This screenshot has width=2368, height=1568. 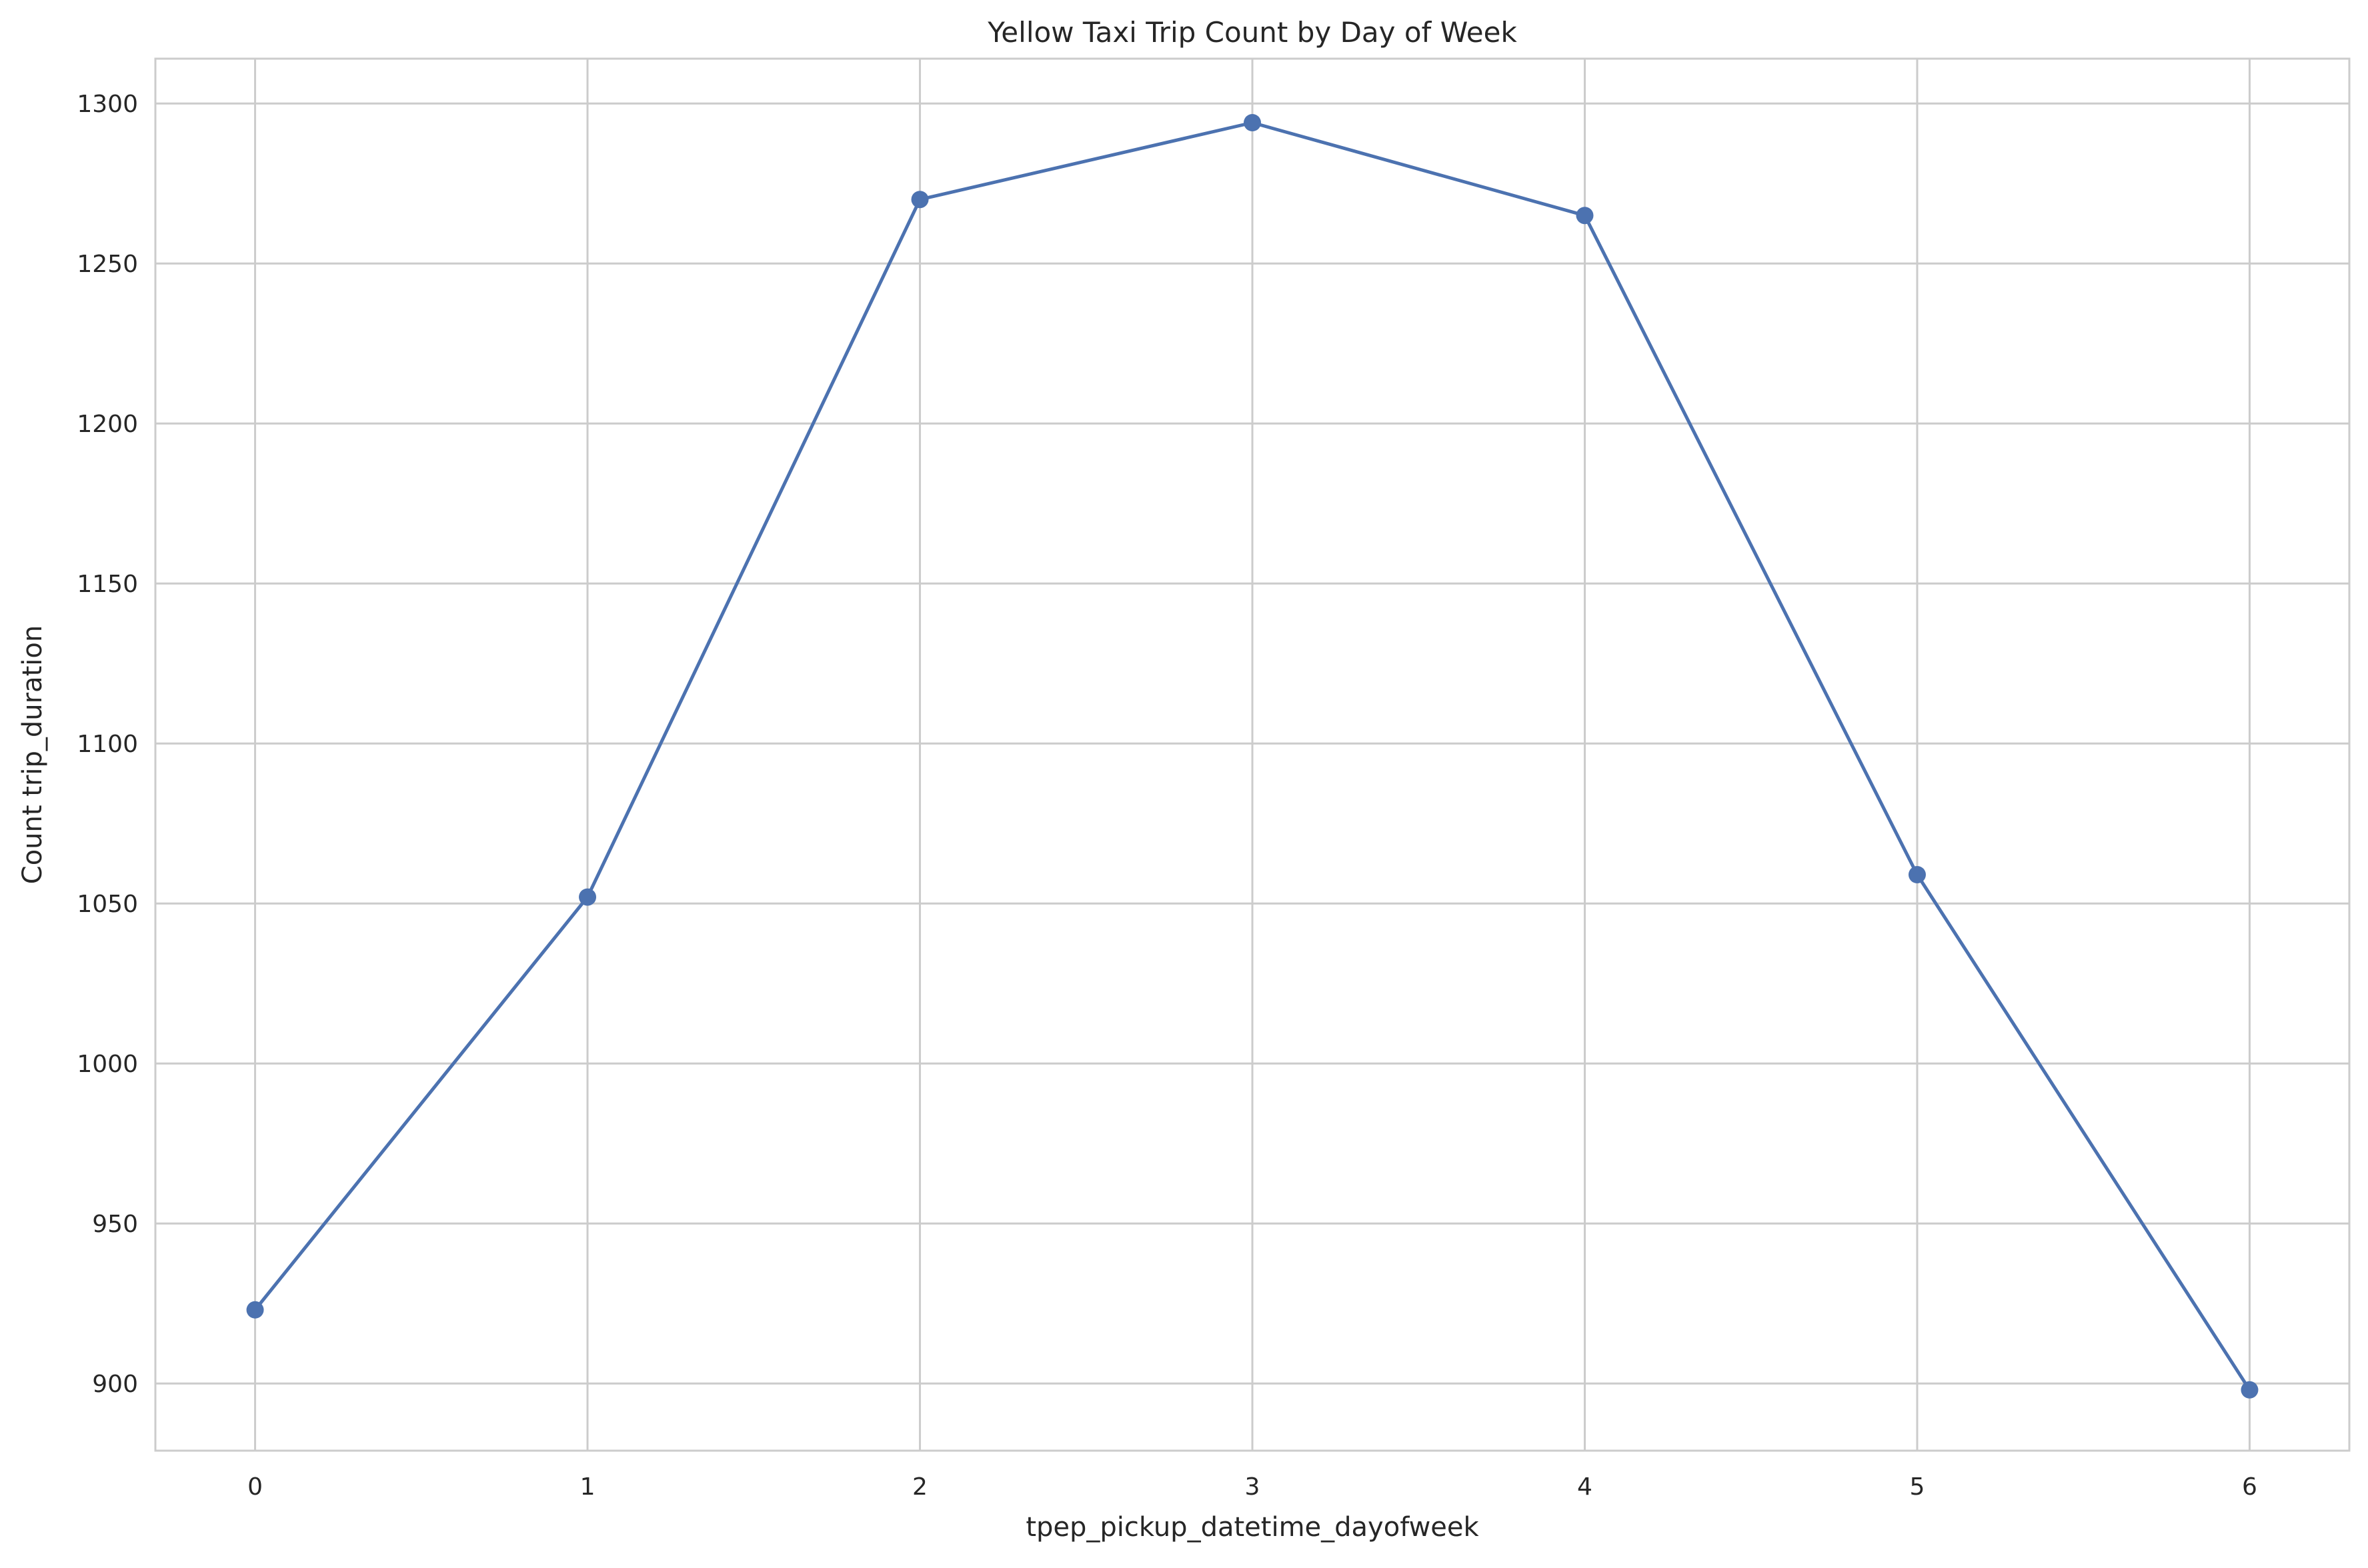 What do you see at coordinates (255, 1487) in the screenshot?
I see `x-tick-label: 0` at bounding box center [255, 1487].